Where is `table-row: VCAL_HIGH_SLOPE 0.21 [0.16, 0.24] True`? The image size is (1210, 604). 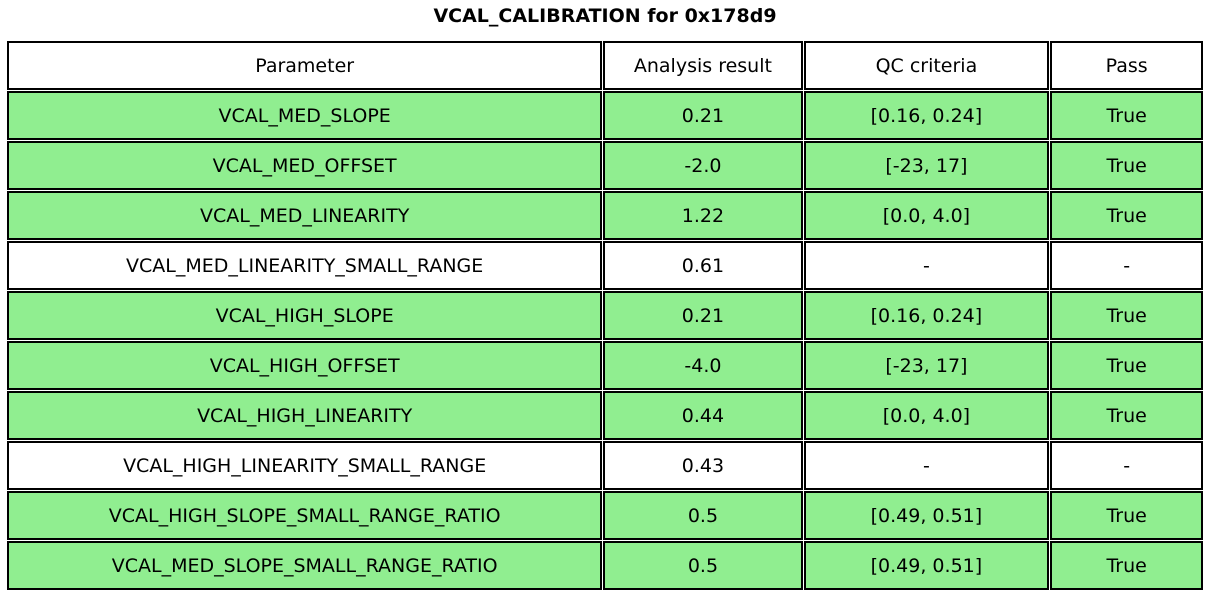 table-row: VCAL_HIGH_SLOPE 0.21 [0.16, 0.24] True is located at coordinates (605, 315).